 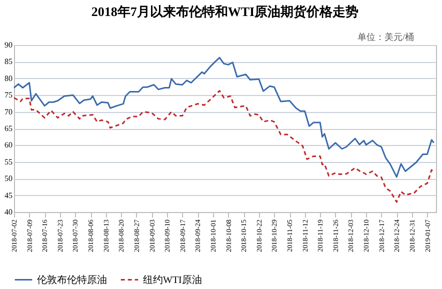 I want to click on chart-title: 2018年7月以来布伦特和WTI原油期货价格走势, so click(x=225, y=11).